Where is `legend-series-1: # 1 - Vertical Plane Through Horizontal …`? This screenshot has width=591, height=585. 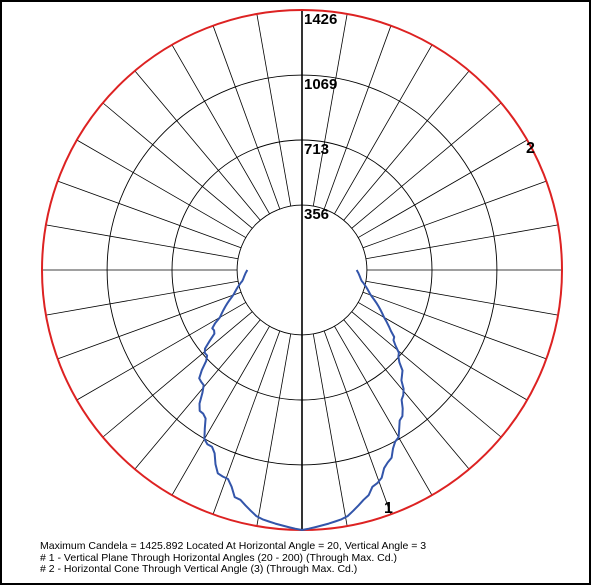
legend-series-1: # 1 - Vertical Plane Through Horizontal … is located at coordinates (218, 557).